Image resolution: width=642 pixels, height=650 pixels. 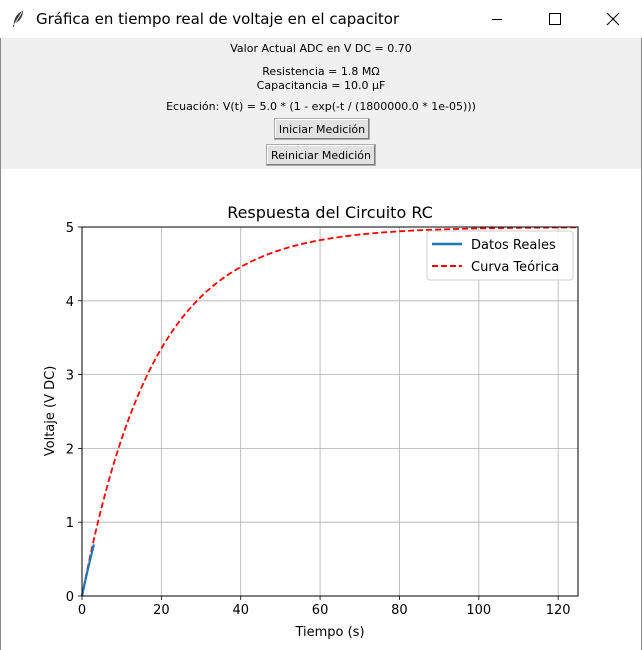 I want to click on minimize-button, so click(x=497, y=19).